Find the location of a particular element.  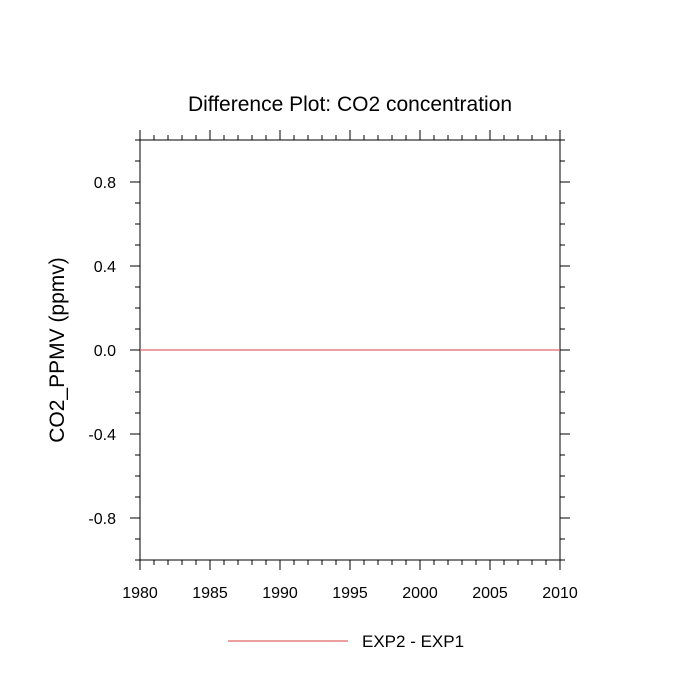

y-tick-label: 0.0 is located at coordinates (105, 351).